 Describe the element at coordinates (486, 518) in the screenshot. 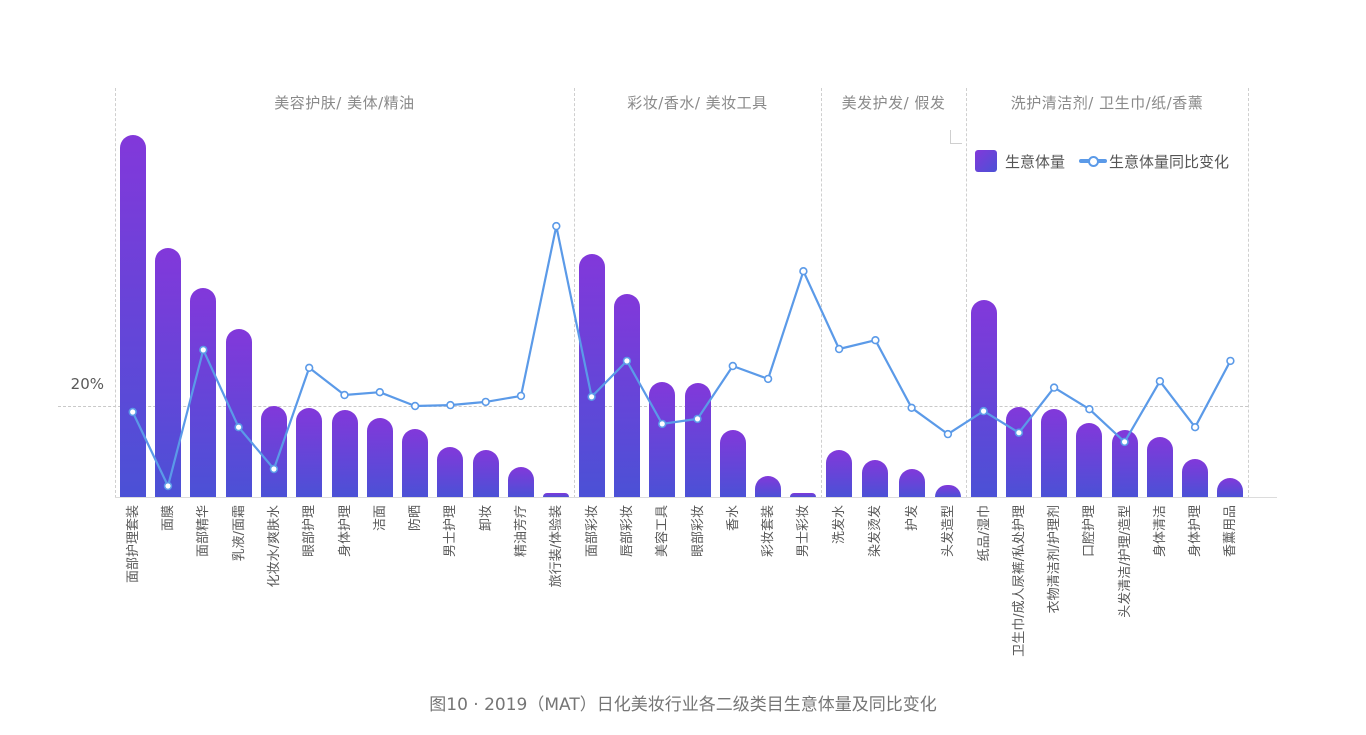

I see `x-axis-label: 卸妆` at that location.